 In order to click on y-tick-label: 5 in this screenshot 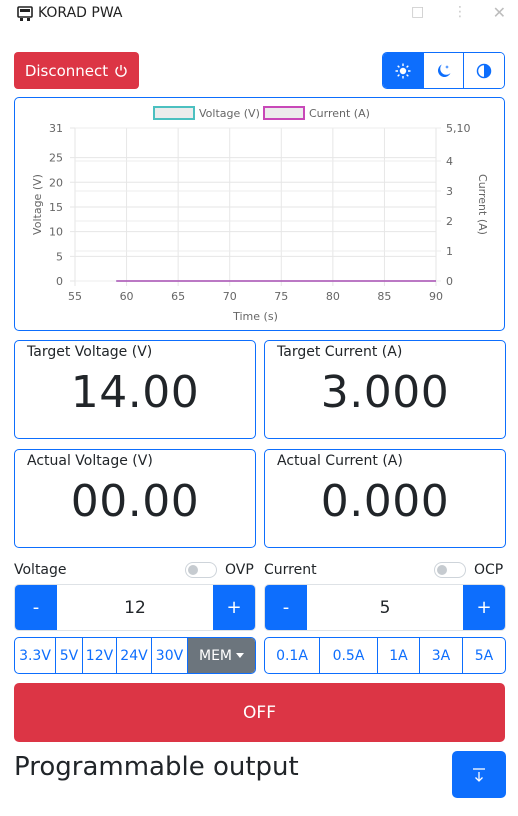, I will do `click(59, 256)`.